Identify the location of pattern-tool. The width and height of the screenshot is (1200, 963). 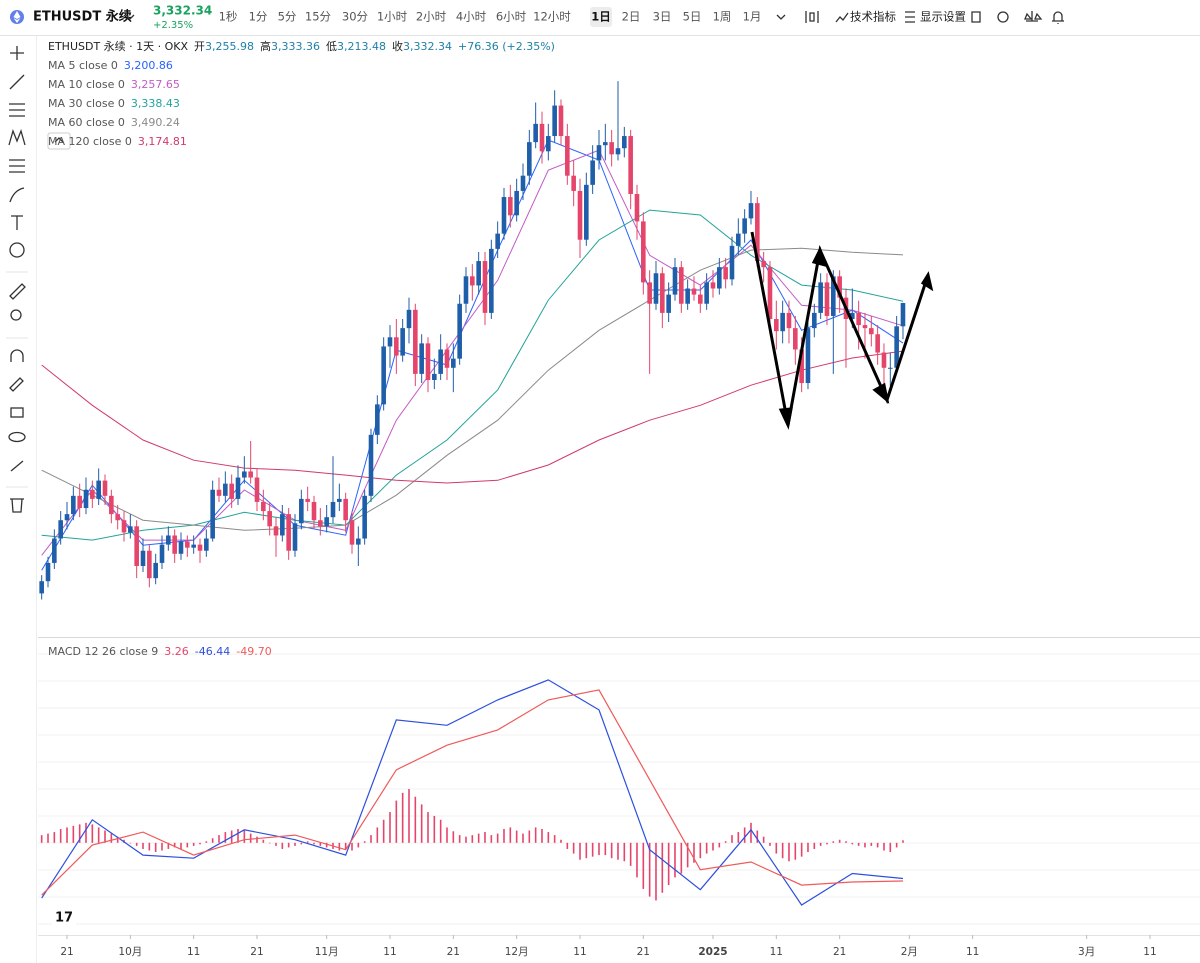
(17, 137).